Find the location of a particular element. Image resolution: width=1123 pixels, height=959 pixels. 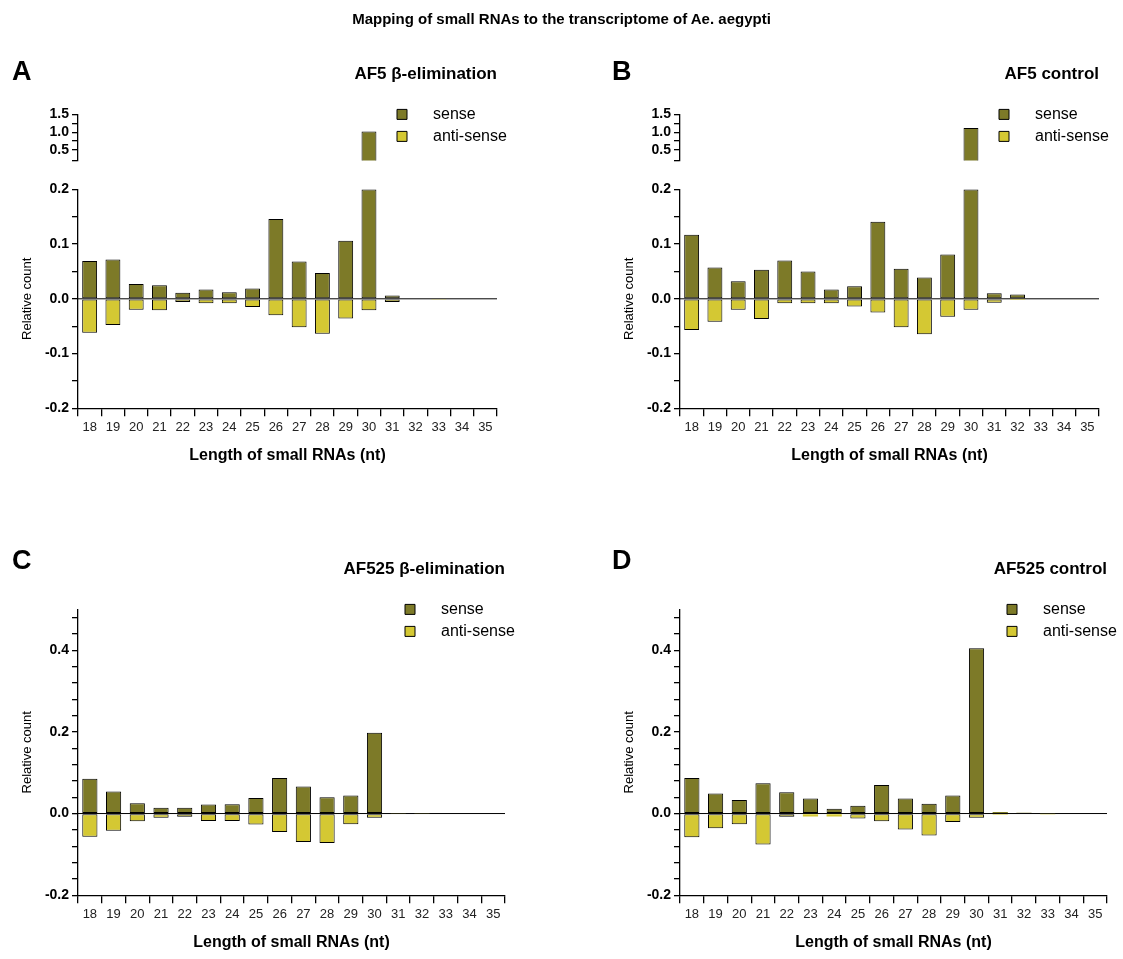

chart-title: AF525 β-elimination is located at coordinates (424, 568).